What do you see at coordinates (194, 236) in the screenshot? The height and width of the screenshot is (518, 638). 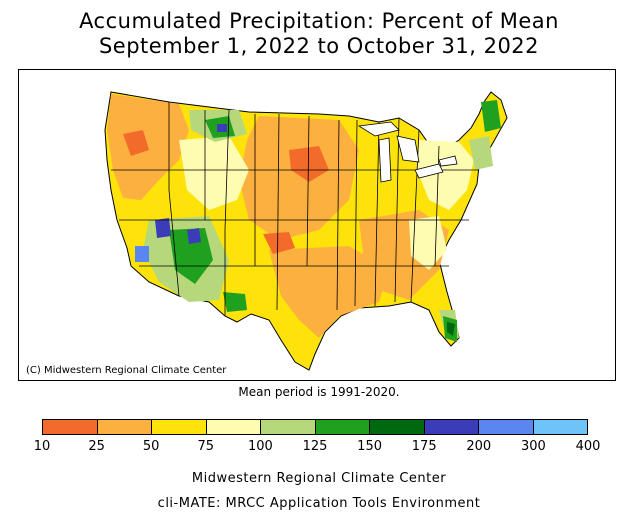 I see `region-arizona-blue` at bounding box center [194, 236].